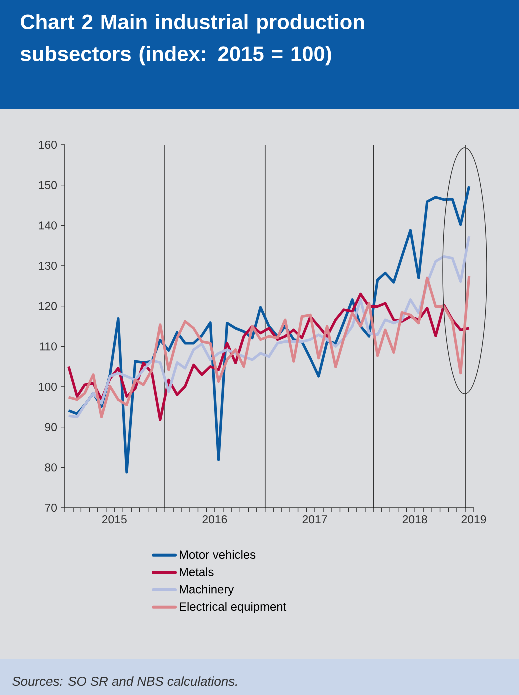 This screenshot has height=695, width=519. I want to click on legend-label: Metals, so click(197, 572).